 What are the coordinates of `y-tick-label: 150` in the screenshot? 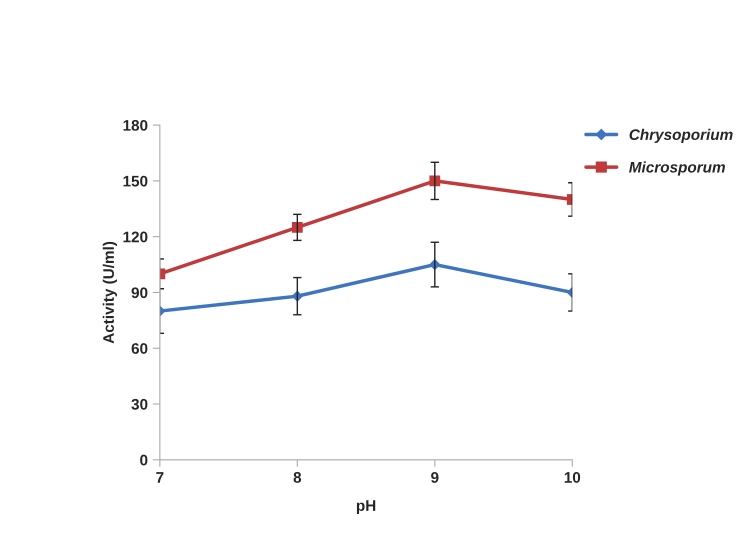 It's located at (136, 181).